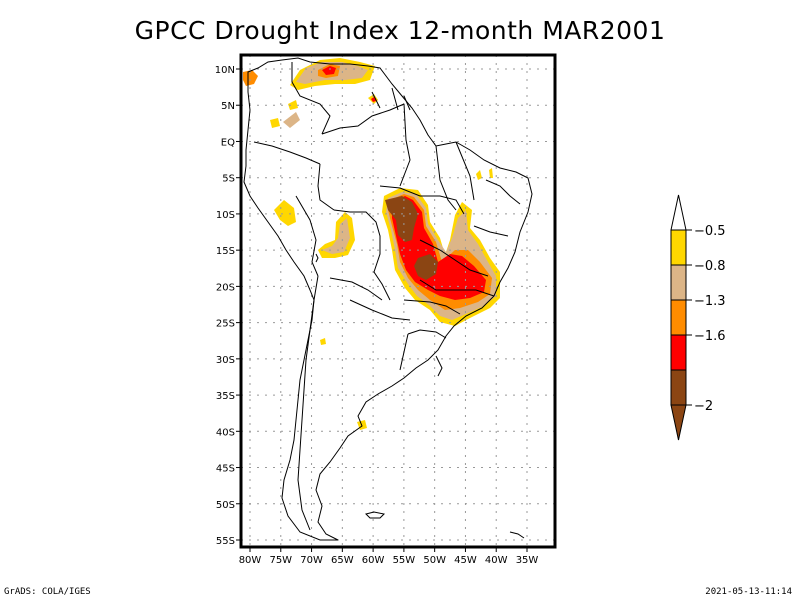 Image resolution: width=800 pixels, height=600 pixels. I want to click on colorbar-bottom-cap, so click(678, 422).